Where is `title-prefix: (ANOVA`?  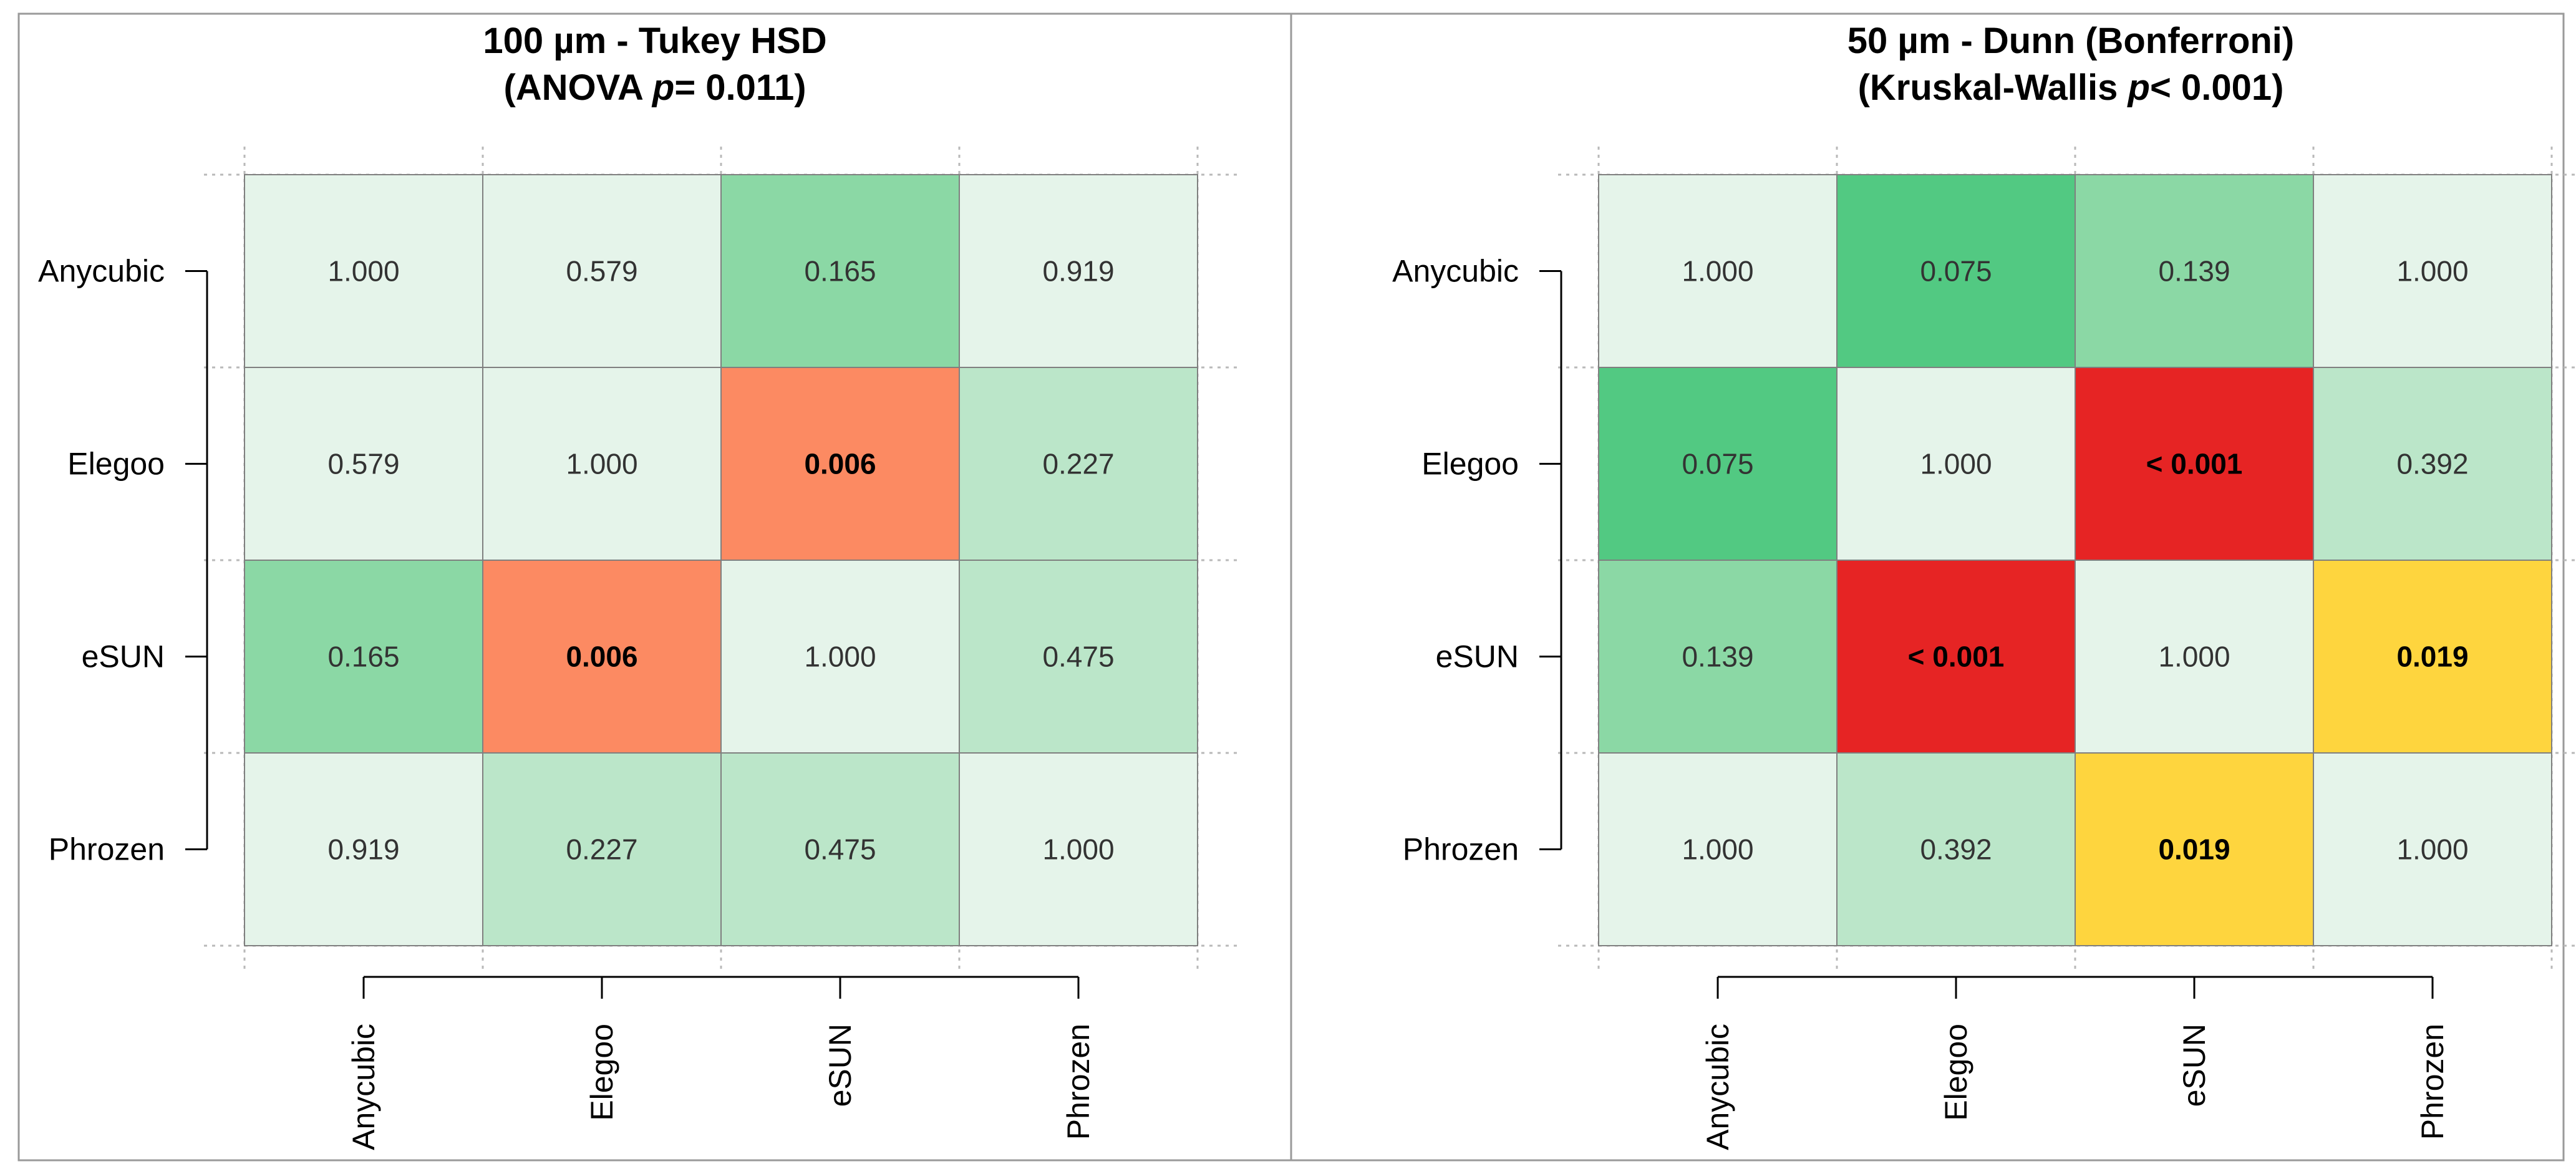 title-prefix: (ANOVA is located at coordinates (577, 87).